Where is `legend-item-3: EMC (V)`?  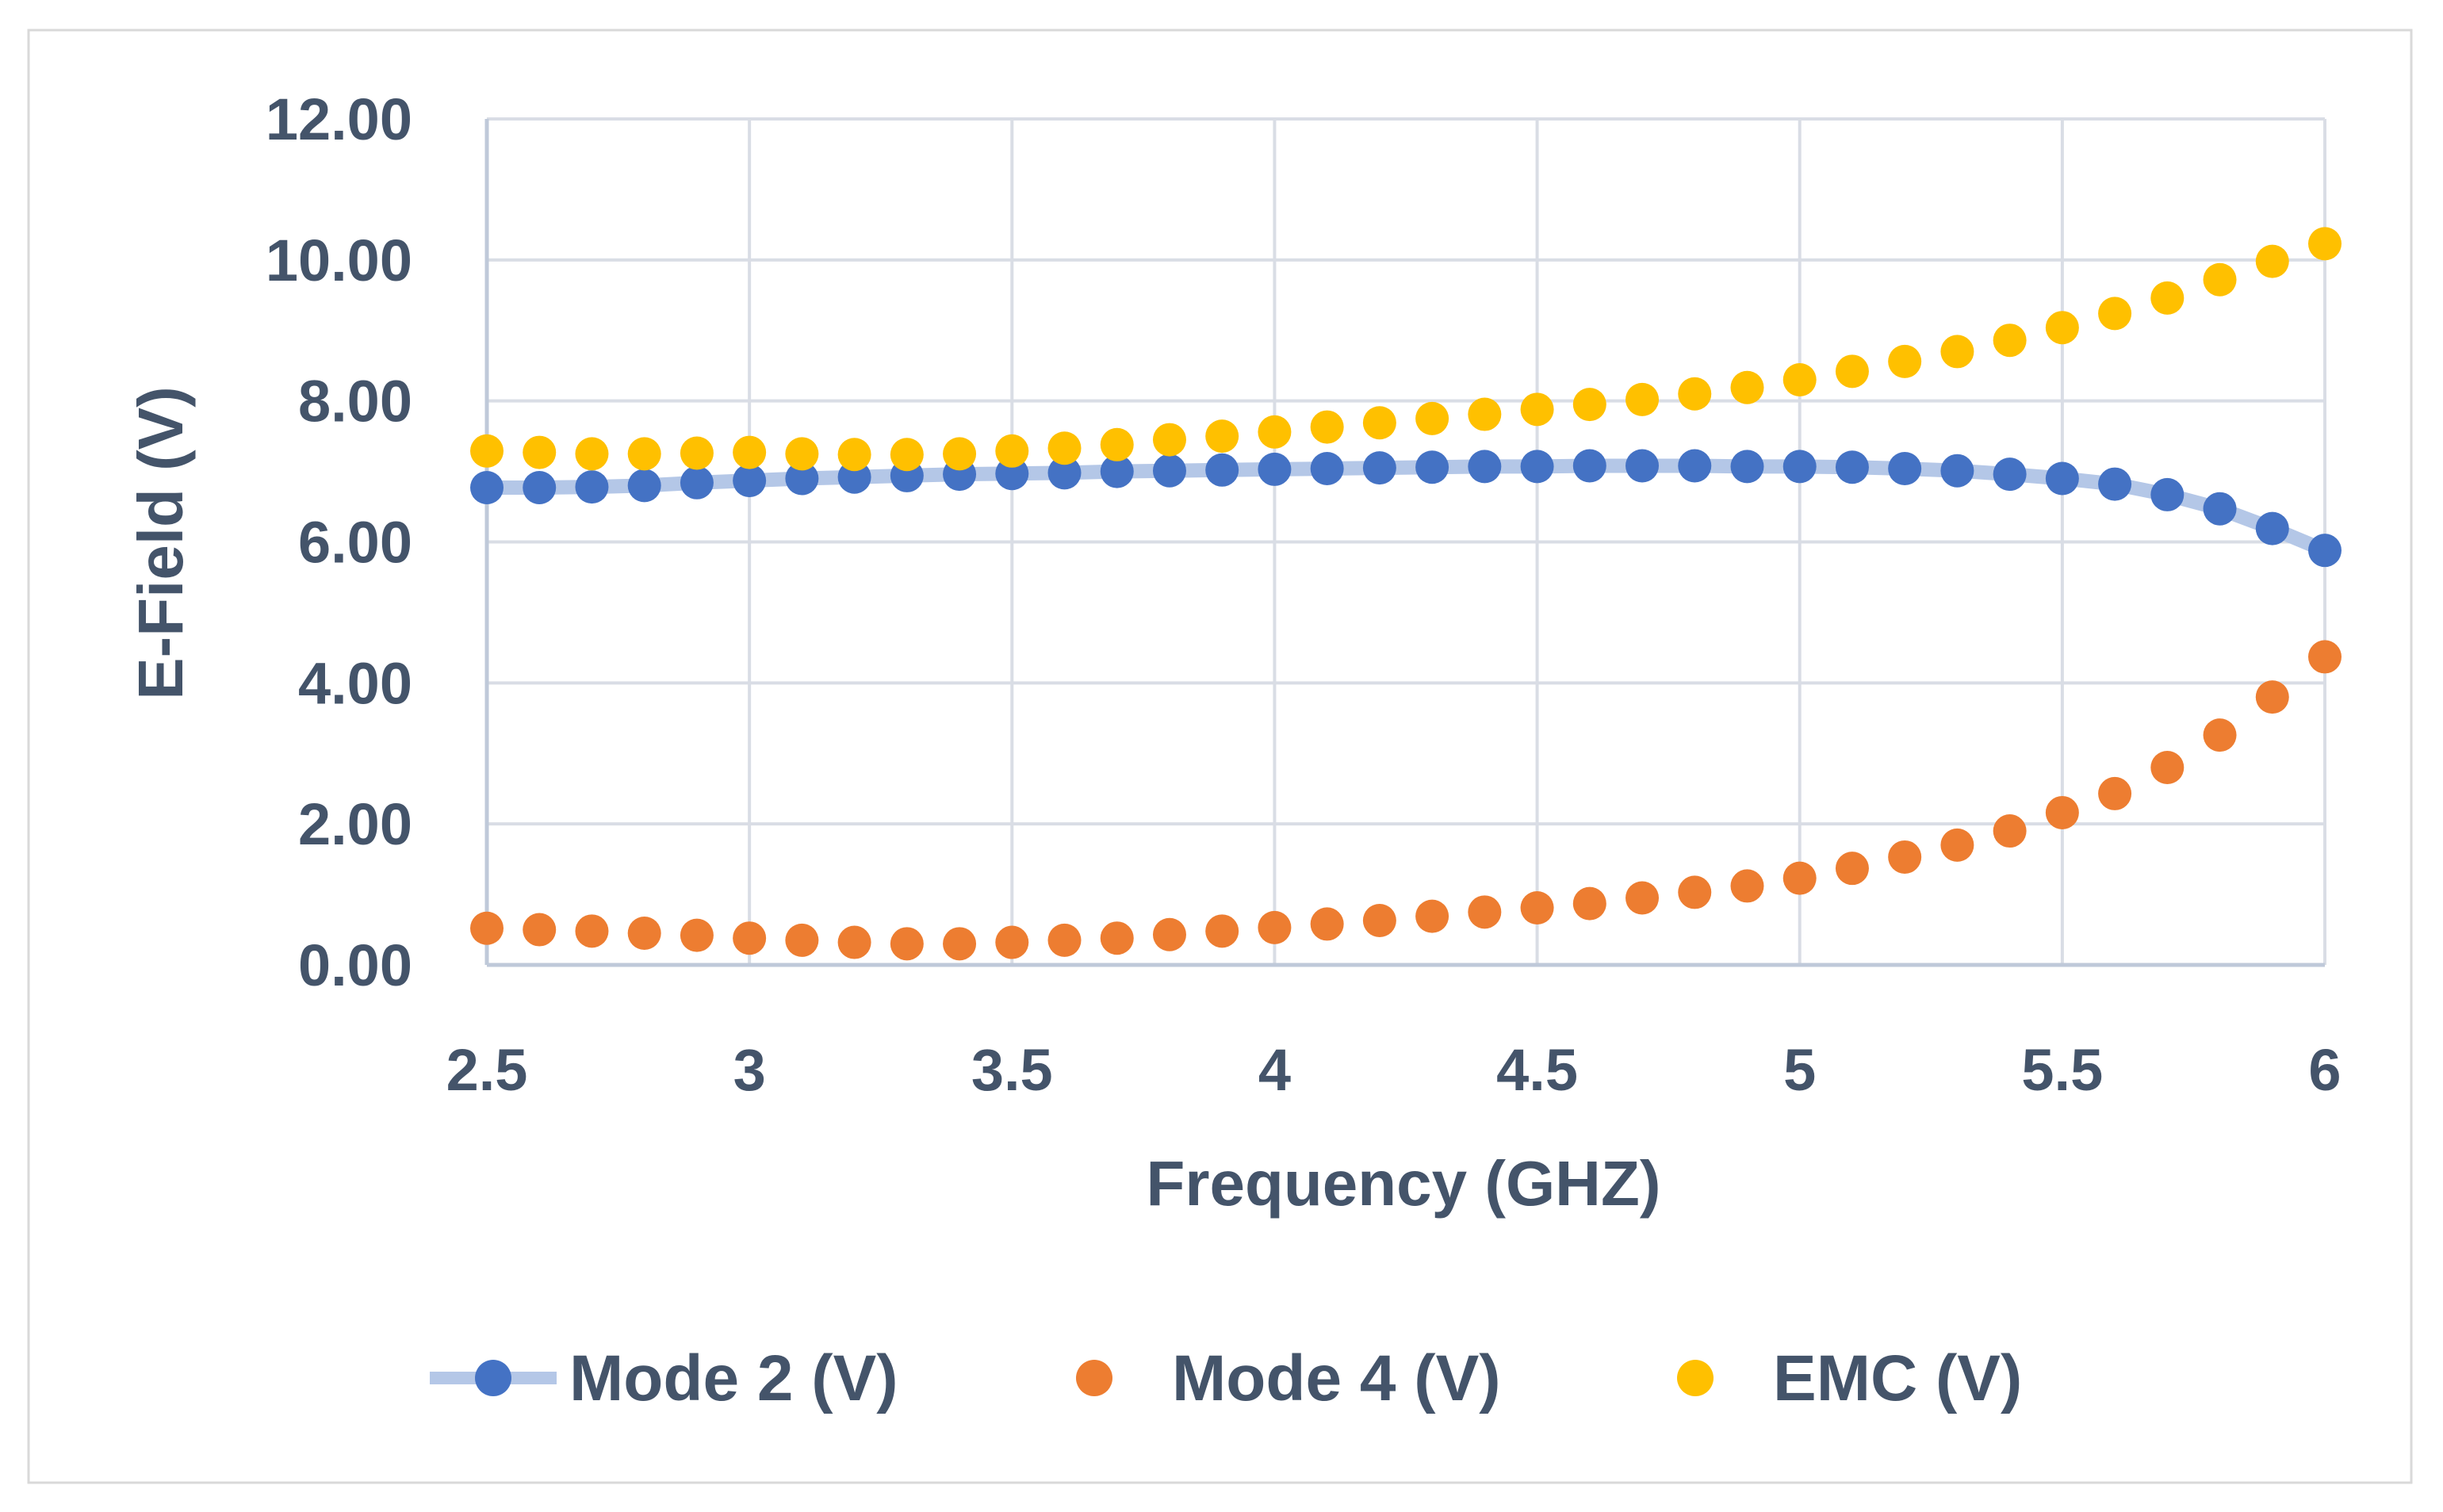
legend-item-3: EMC (V) is located at coordinates (1849, 1378).